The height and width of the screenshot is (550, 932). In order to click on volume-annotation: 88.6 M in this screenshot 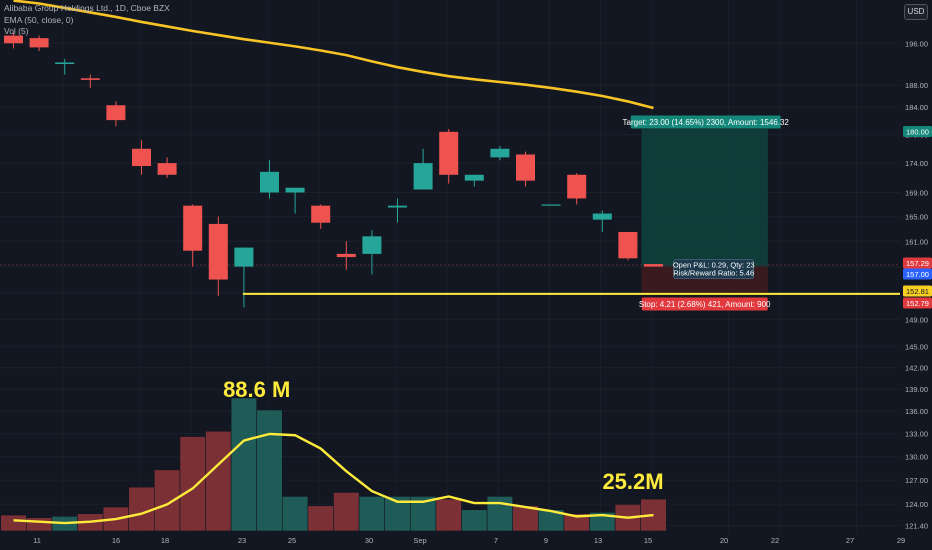, I will do `click(256, 389)`.